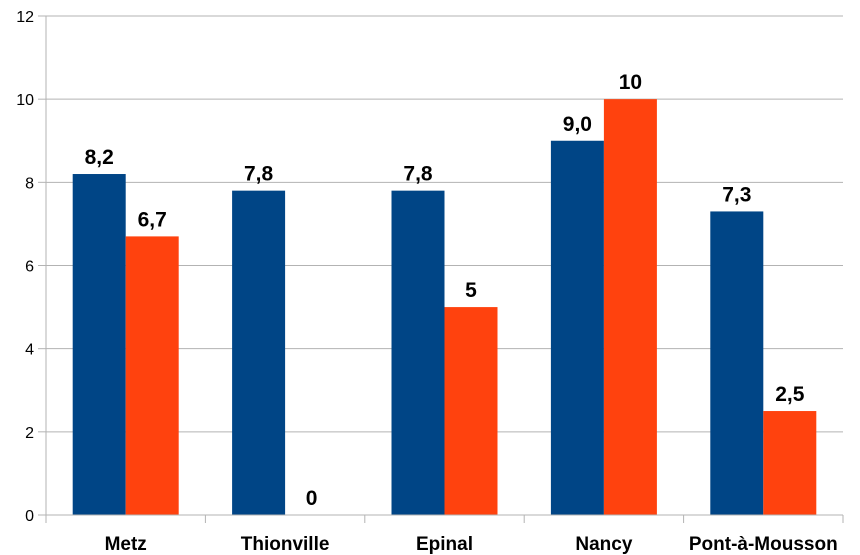 The width and height of the screenshot is (860, 555). Describe the element at coordinates (285, 544) in the screenshot. I see `x-tick-label: Thionville` at that location.